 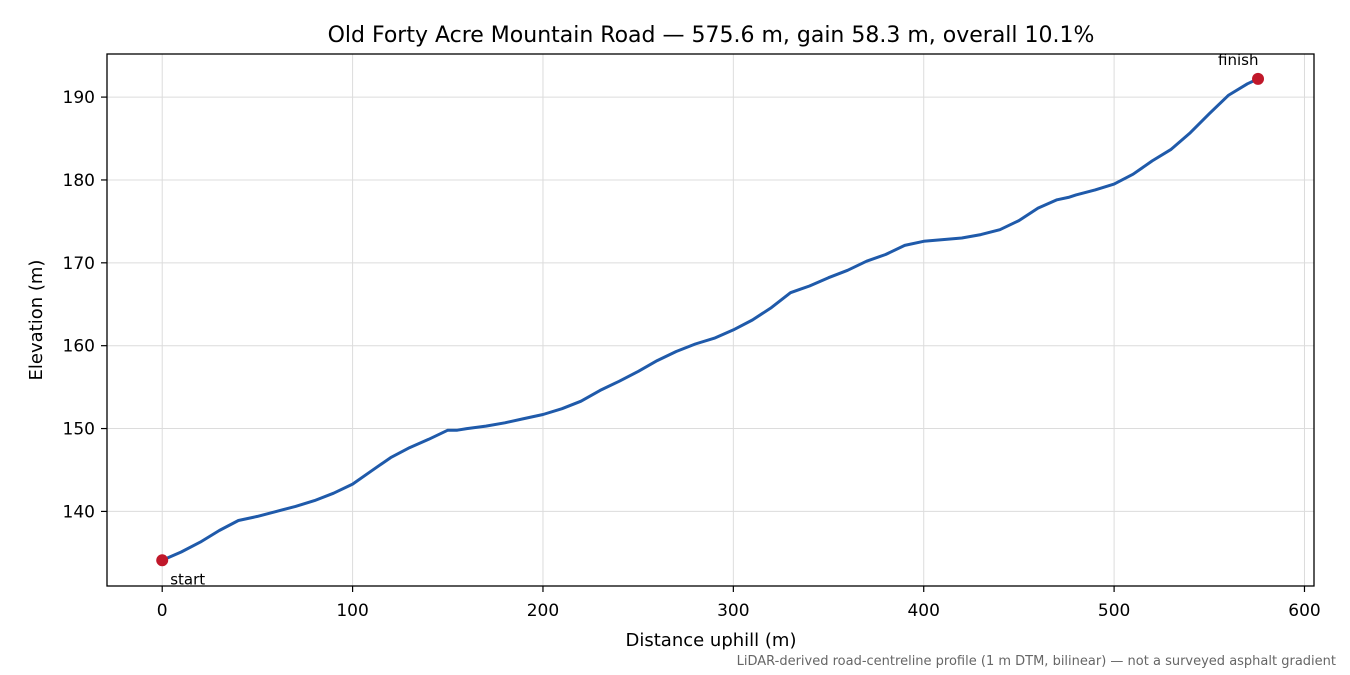 What do you see at coordinates (79, 98) in the screenshot?
I see `y-tick-label: 190` at bounding box center [79, 98].